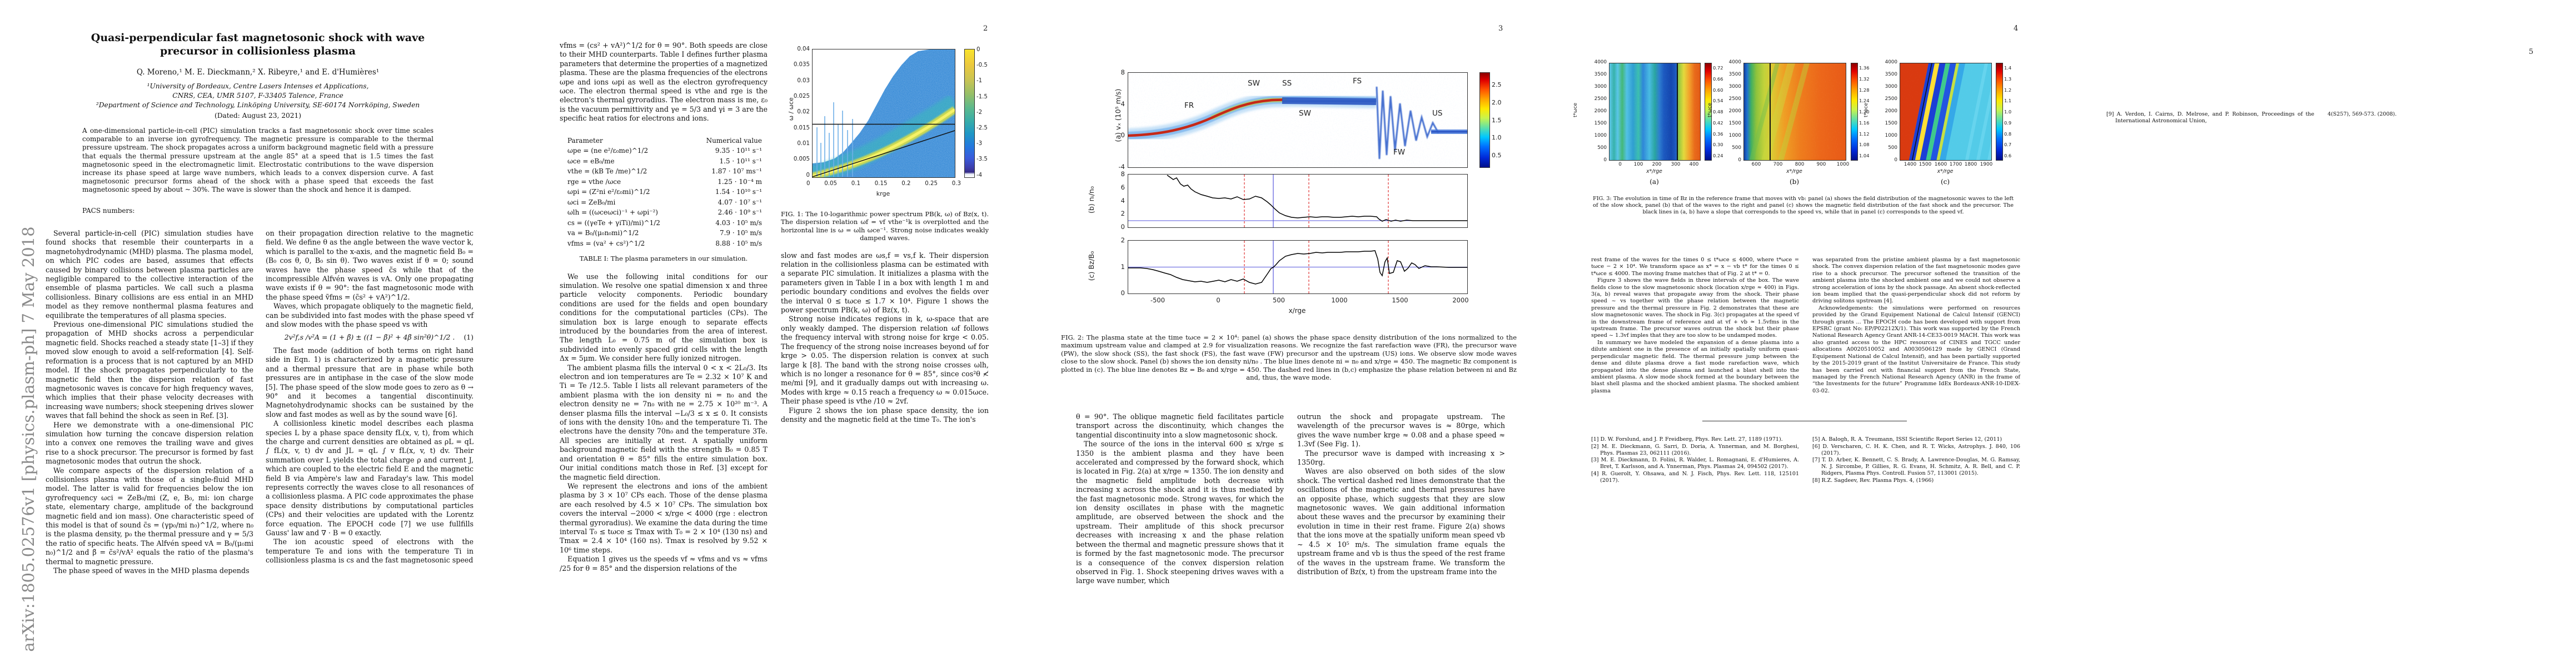  I want to click on fig1-x-ticks-item: 0, so click(808, 184).